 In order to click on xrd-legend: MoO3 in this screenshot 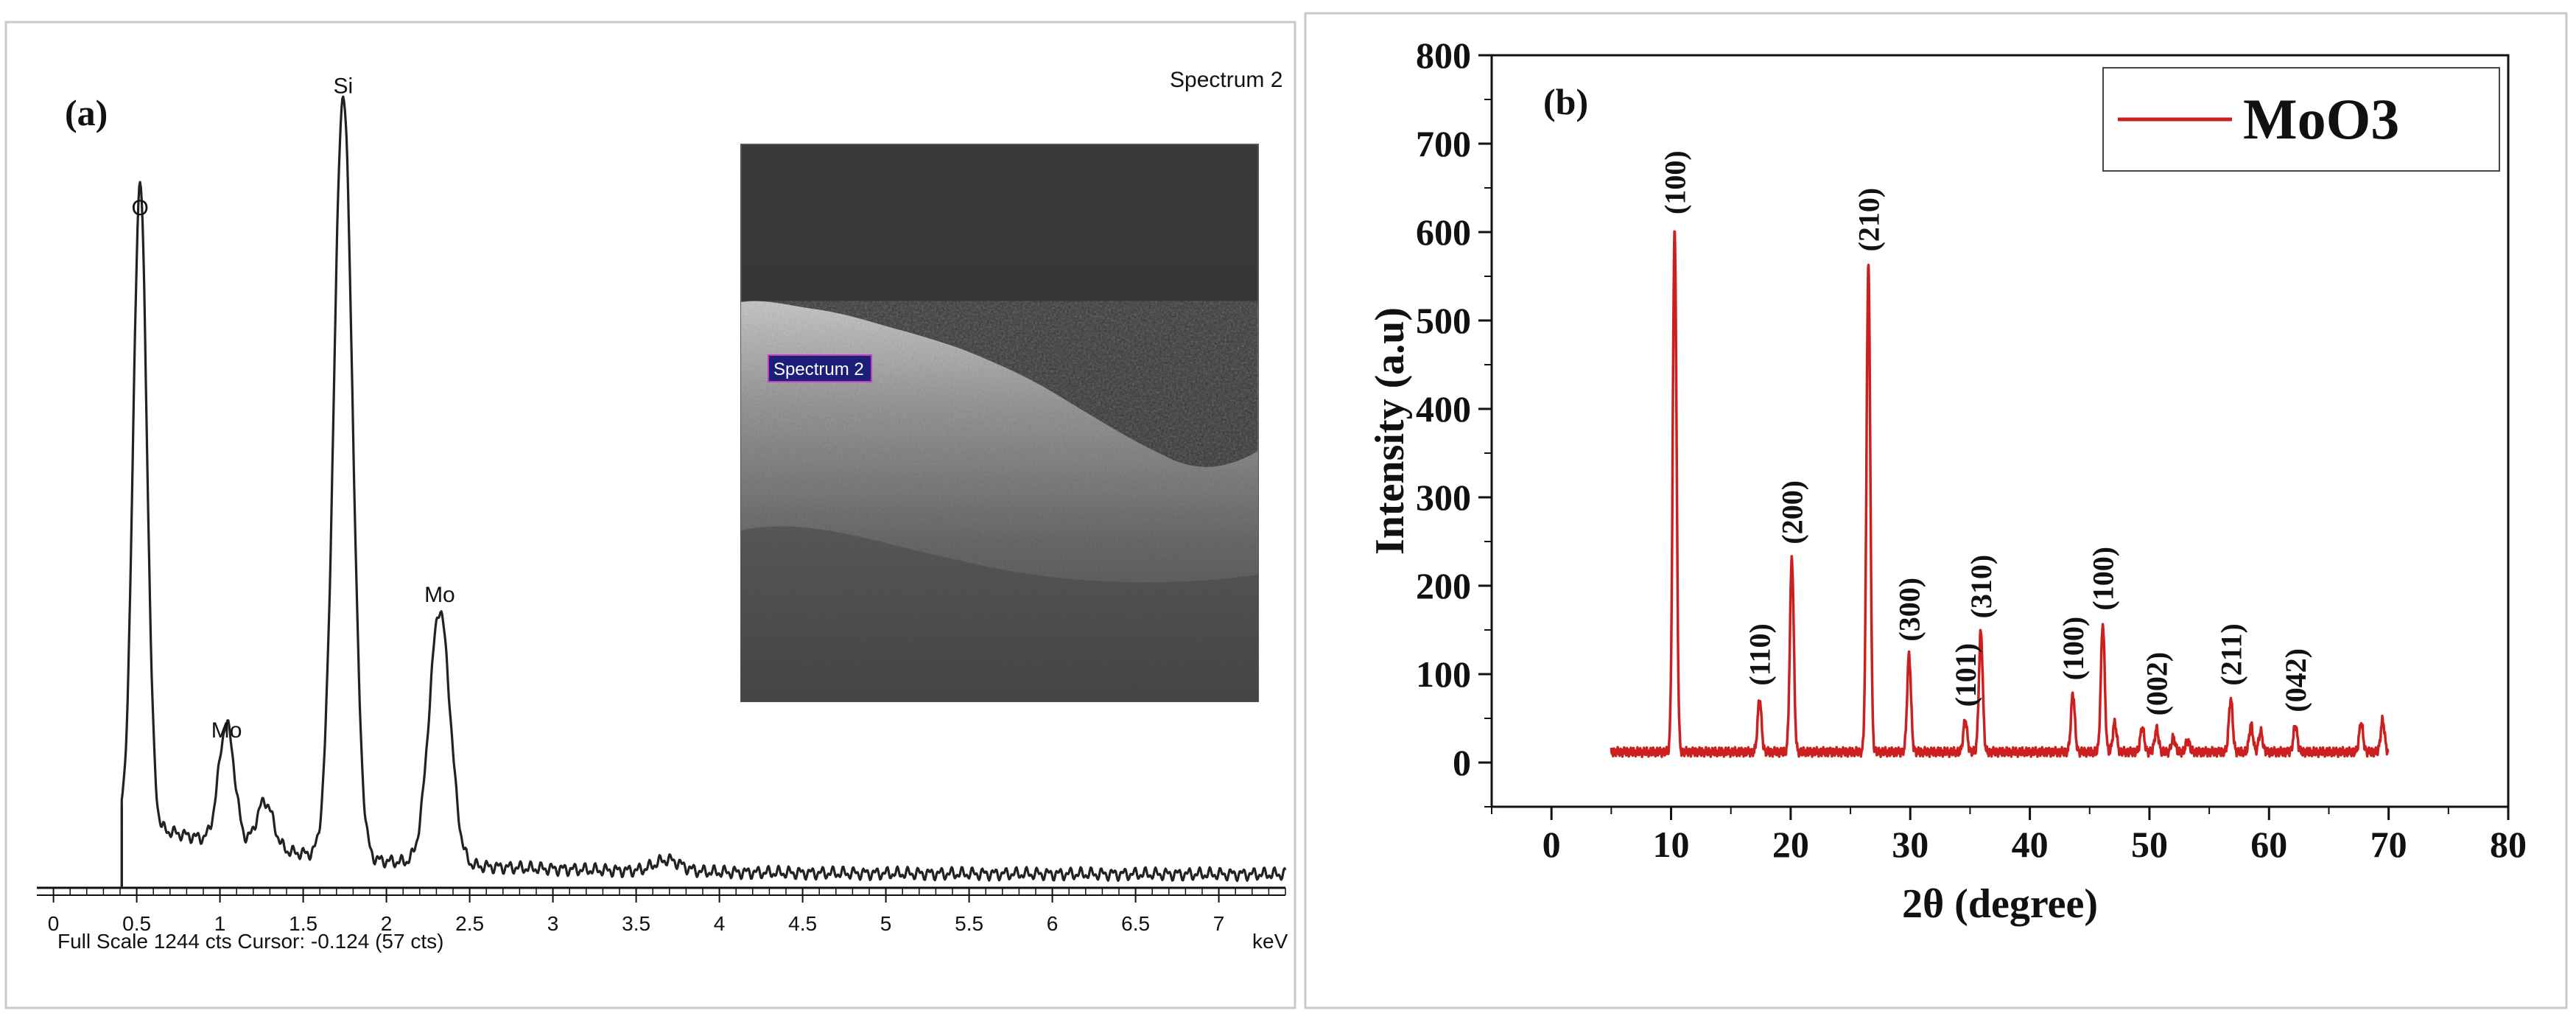, I will do `click(2301, 119)`.